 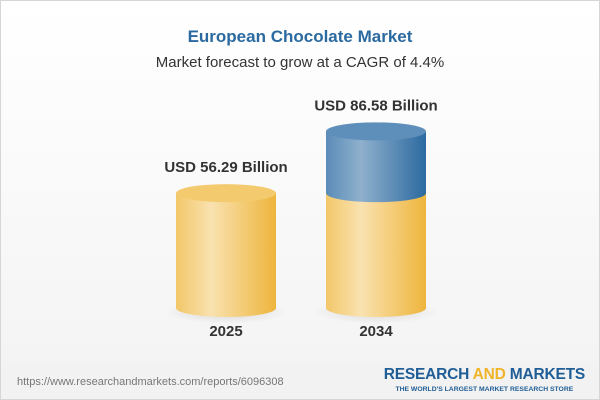 What do you see at coordinates (376, 167) in the screenshot?
I see `cylinder-growth-2034-body` at bounding box center [376, 167].